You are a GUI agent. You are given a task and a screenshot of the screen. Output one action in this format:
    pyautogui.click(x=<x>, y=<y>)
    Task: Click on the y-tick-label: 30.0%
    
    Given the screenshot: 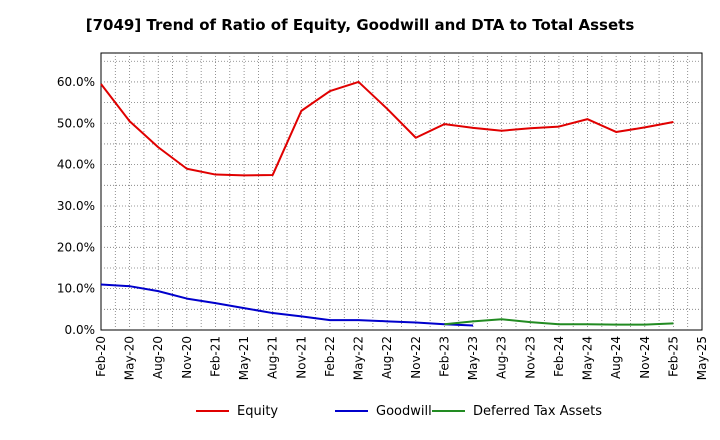 What is the action you would take?
    pyautogui.click(x=76, y=206)
    